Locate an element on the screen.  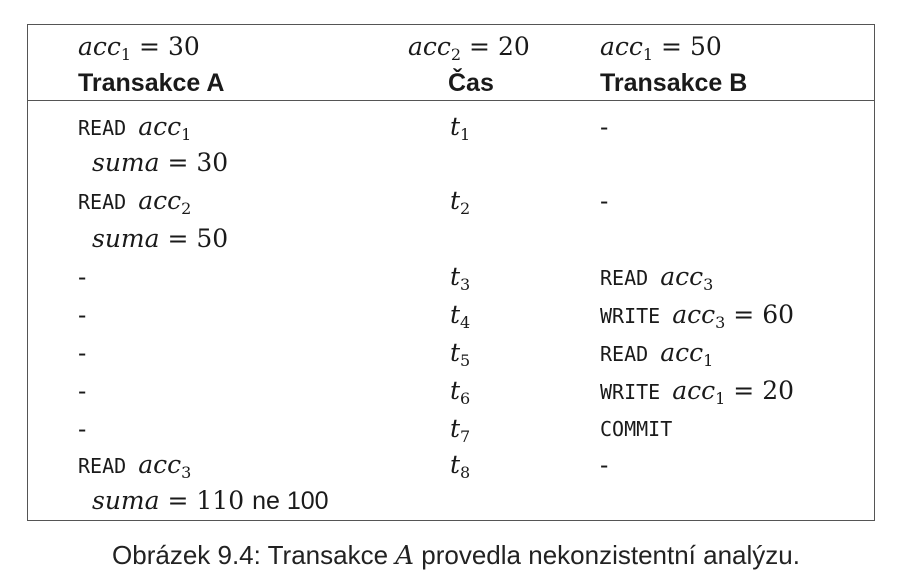
row2-a: suma = 30 is located at coordinates (160, 162).